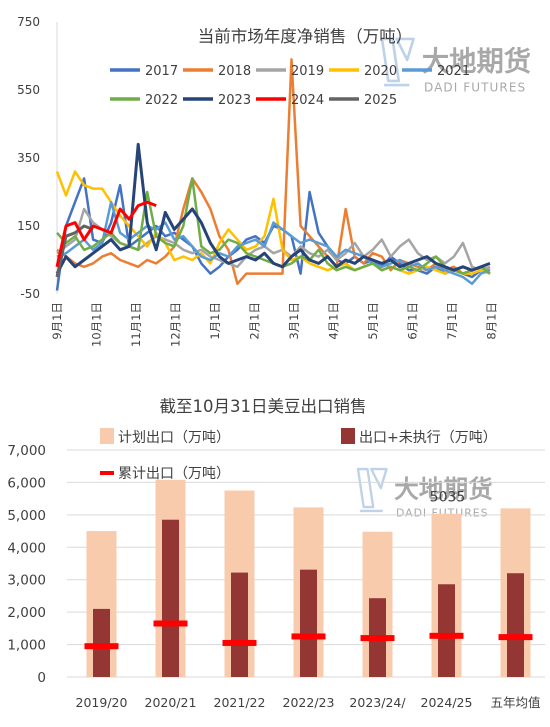  I want to click on chart-title: 当前市场年度净销售（万吨）, so click(305, 36).